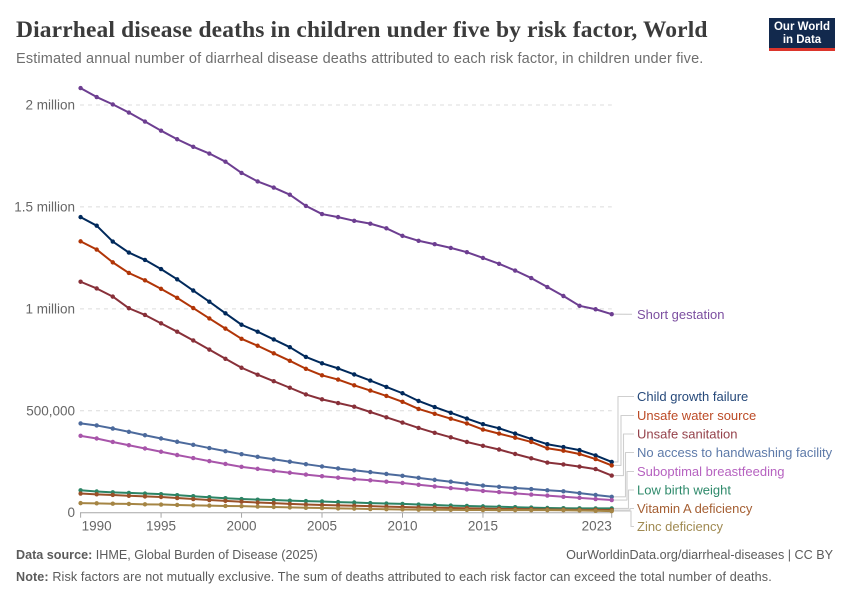  I want to click on svg-text: Zinc deficiency, so click(680, 526).